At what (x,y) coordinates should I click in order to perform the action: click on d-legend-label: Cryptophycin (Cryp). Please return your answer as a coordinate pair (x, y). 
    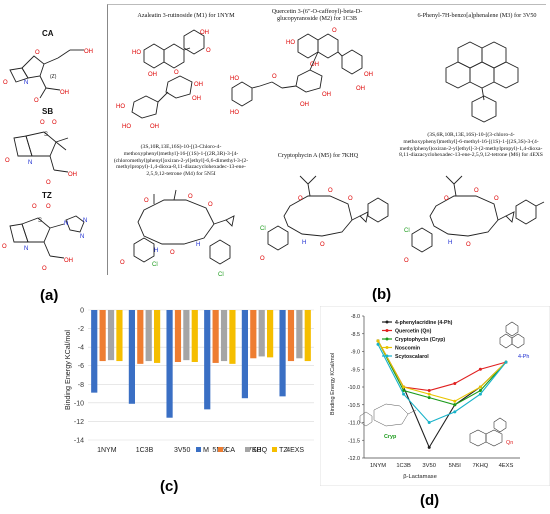
    Looking at the image, I should click on (420, 340).